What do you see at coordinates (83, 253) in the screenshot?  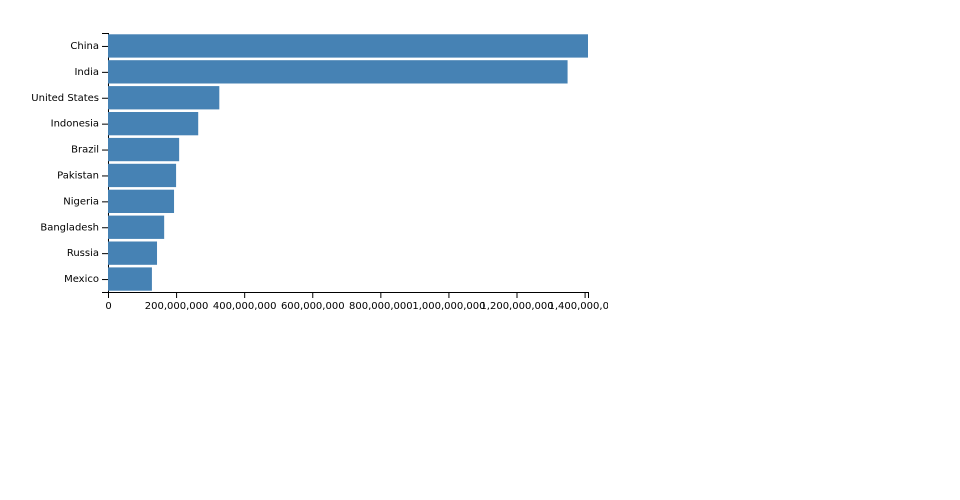 I see `y-tick-label: Russia` at bounding box center [83, 253].